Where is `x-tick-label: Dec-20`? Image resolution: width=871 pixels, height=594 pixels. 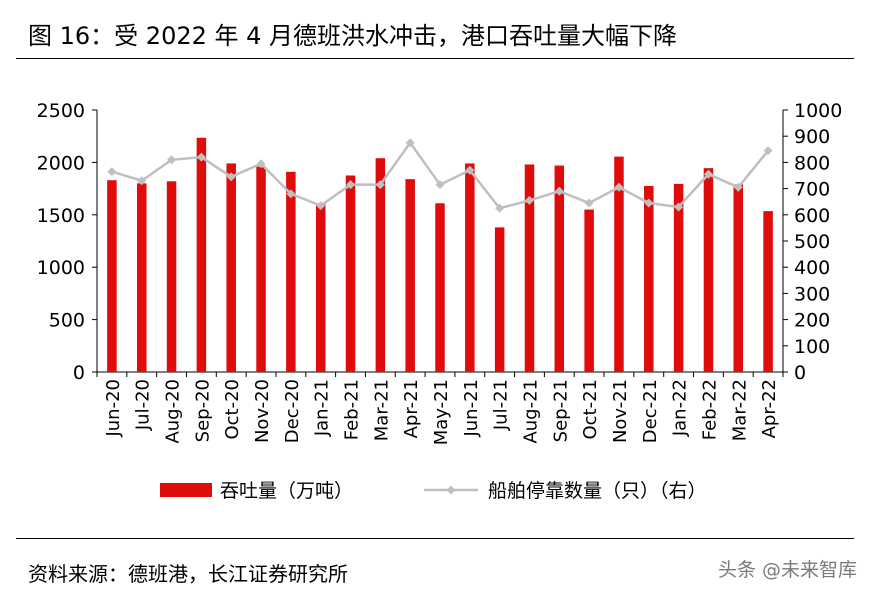
x-tick-label: Dec-20 is located at coordinates (292, 411).